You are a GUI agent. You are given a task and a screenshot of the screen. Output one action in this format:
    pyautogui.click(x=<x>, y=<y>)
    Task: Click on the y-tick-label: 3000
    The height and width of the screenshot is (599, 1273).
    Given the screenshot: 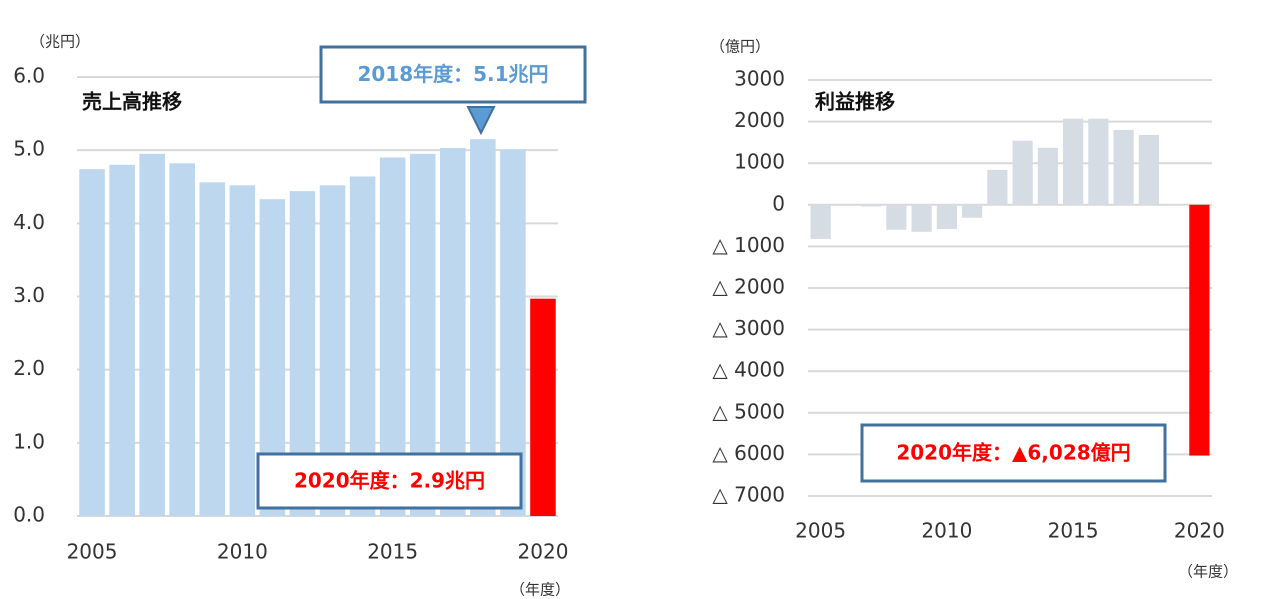 What is the action you would take?
    pyautogui.click(x=759, y=79)
    